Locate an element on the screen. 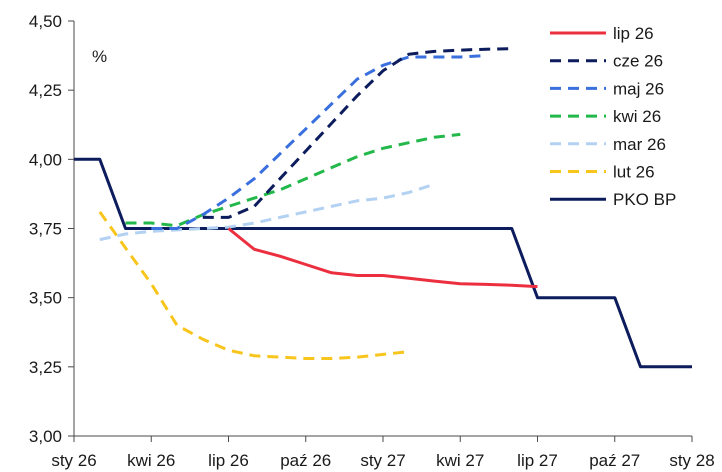  legend-label: lip 26 is located at coordinates (633, 33).